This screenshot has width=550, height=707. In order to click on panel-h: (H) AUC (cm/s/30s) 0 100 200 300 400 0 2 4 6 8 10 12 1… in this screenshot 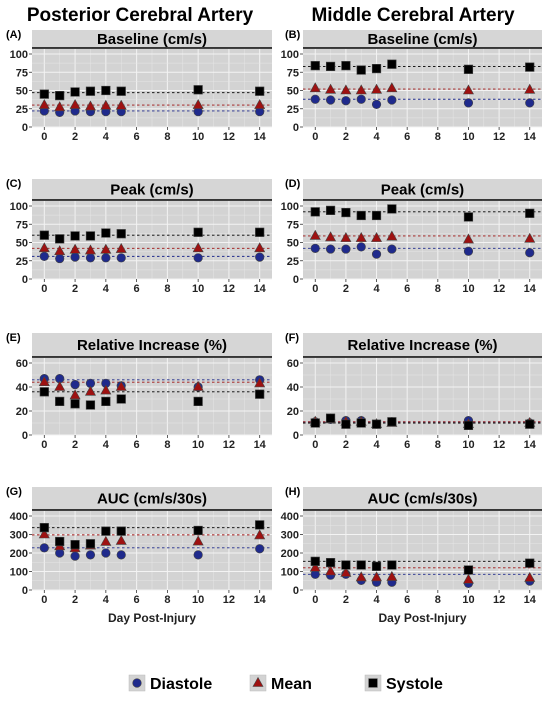, I will do `click(411, 546)`.